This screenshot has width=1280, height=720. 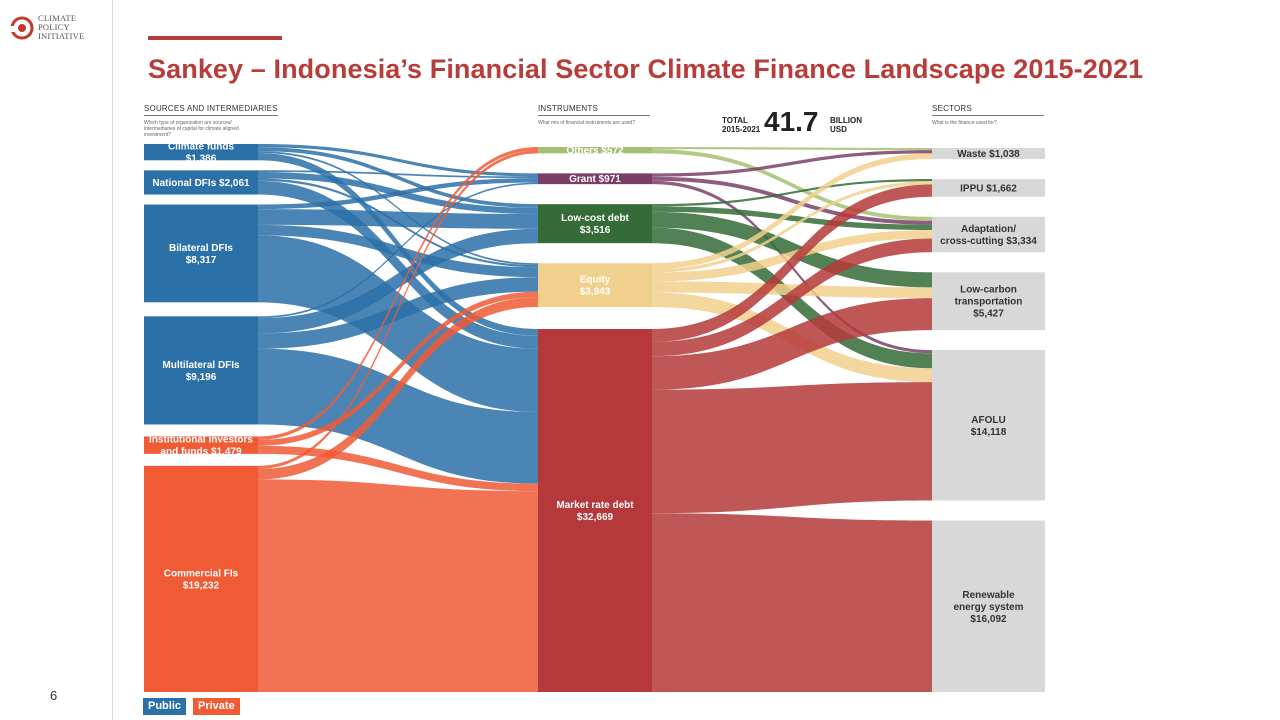 I want to click on sankey-node-label-line: Institutional investors, so click(x=201, y=440).